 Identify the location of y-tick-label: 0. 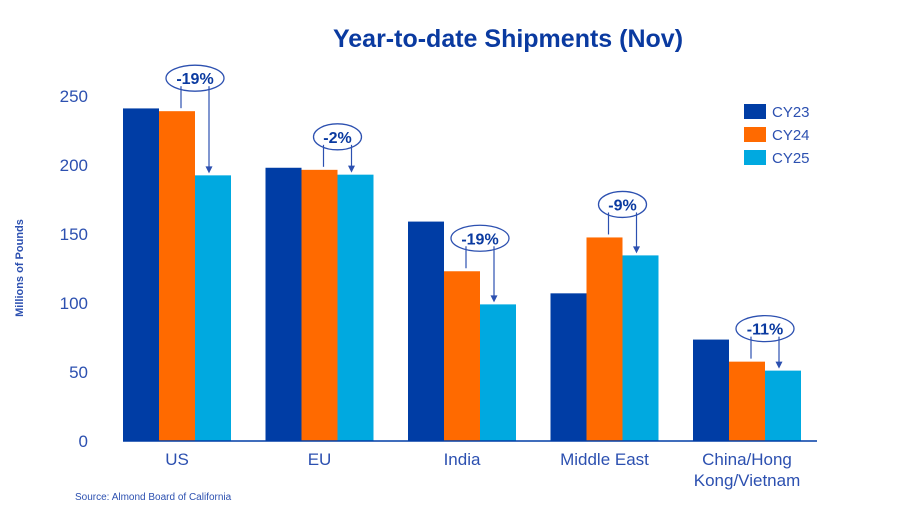
(83, 441).